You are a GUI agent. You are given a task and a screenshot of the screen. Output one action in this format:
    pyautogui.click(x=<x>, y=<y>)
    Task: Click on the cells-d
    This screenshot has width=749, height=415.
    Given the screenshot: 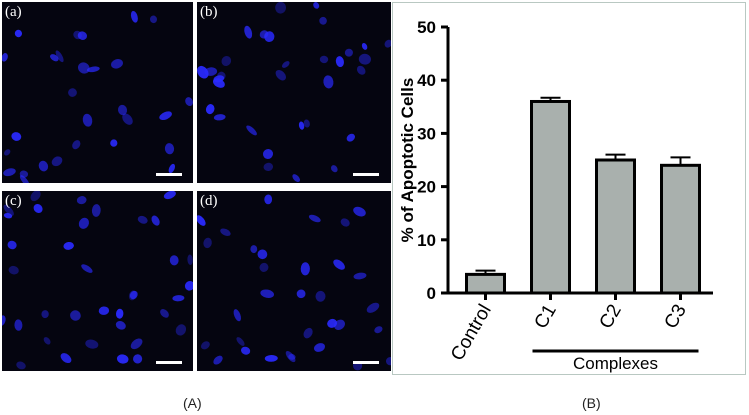 What is the action you would take?
    pyautogui.click(x=294, y=282)
    